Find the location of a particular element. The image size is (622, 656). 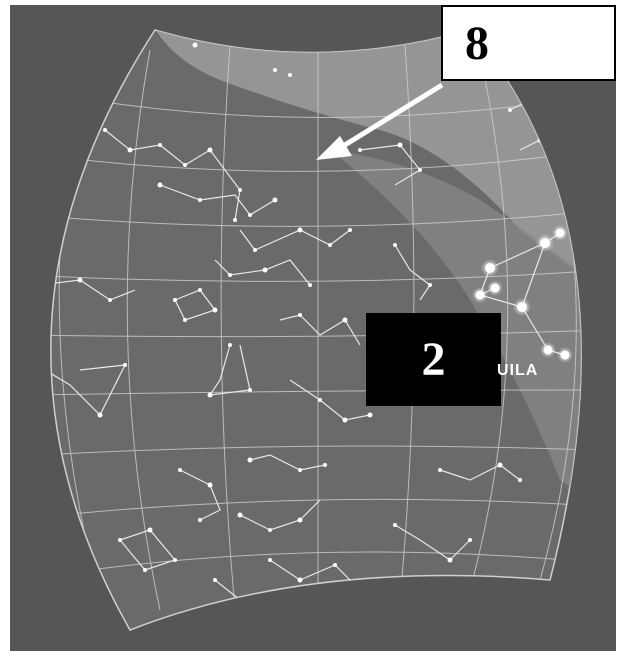

label-8-text: 8 is located at coordinates (477, 43).